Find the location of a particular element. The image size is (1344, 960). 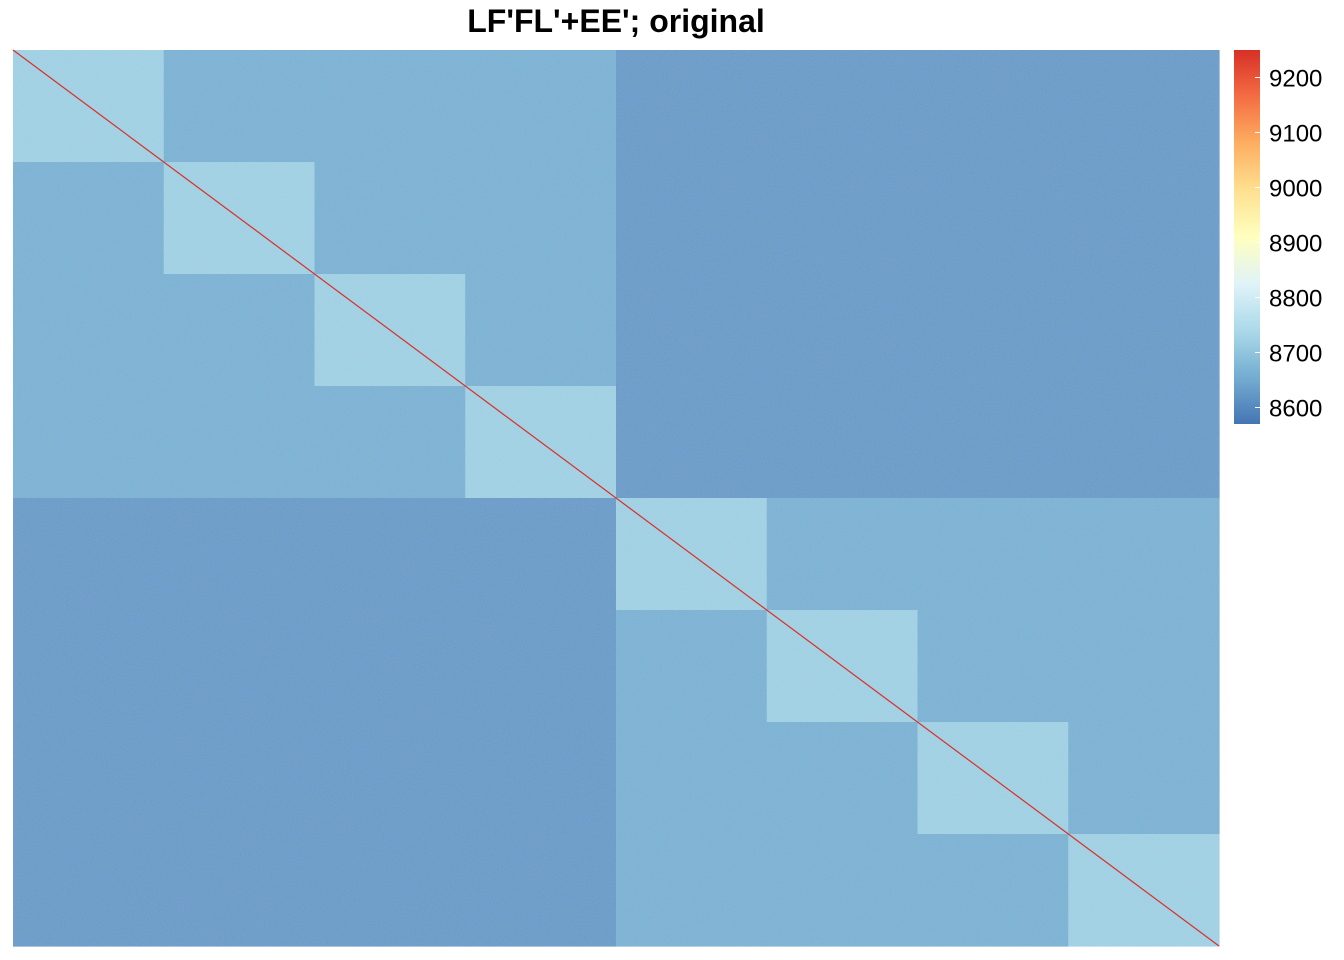

legend-tick-label: 8600 is located at coordinates (1295, 409).